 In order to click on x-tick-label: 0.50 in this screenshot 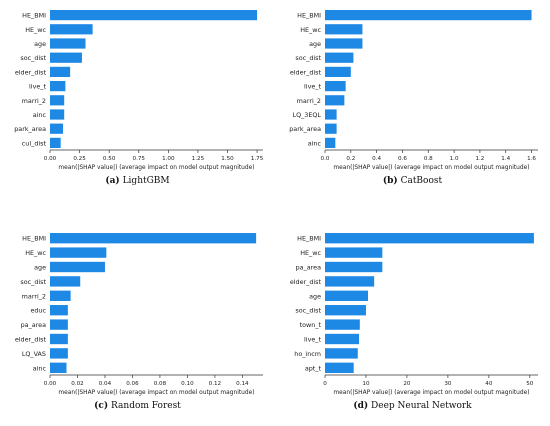, I will do `click(109, 159)`.